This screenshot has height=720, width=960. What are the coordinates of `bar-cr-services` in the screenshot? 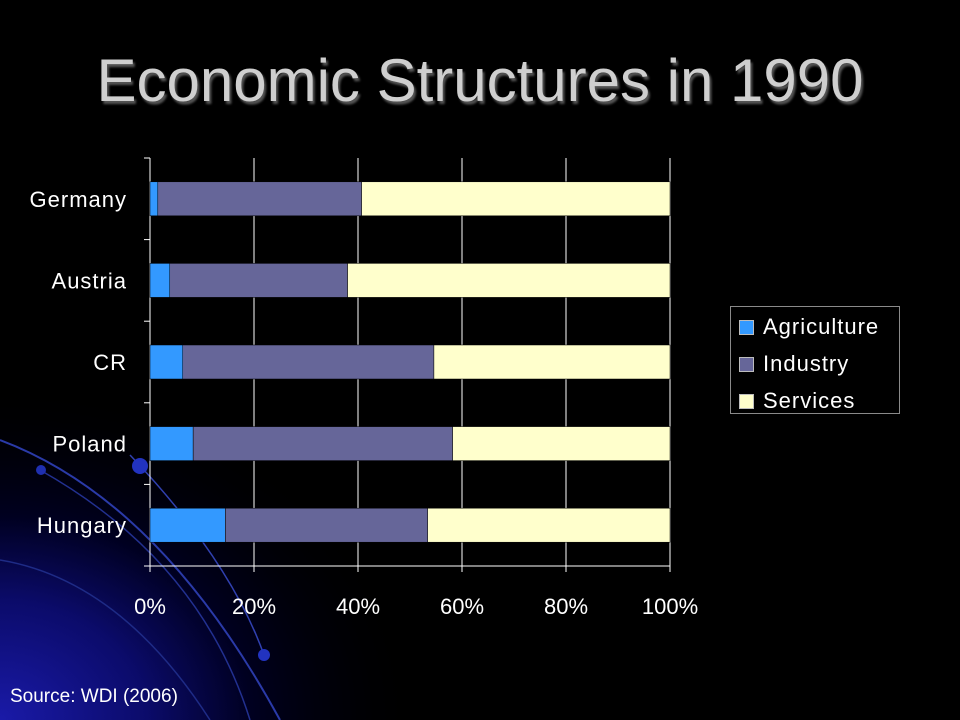 It's located at (552, 362).